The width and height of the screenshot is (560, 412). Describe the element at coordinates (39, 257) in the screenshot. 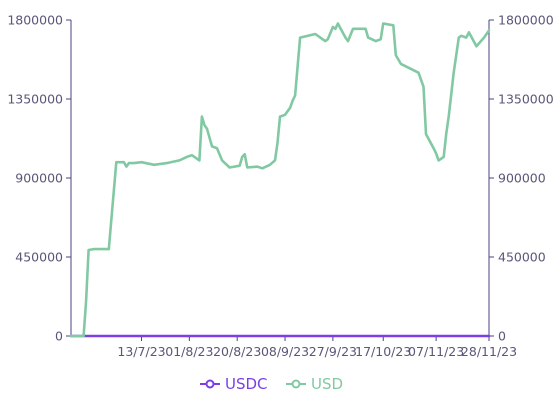

I see `y-tick-label-left: 450000` at that location.